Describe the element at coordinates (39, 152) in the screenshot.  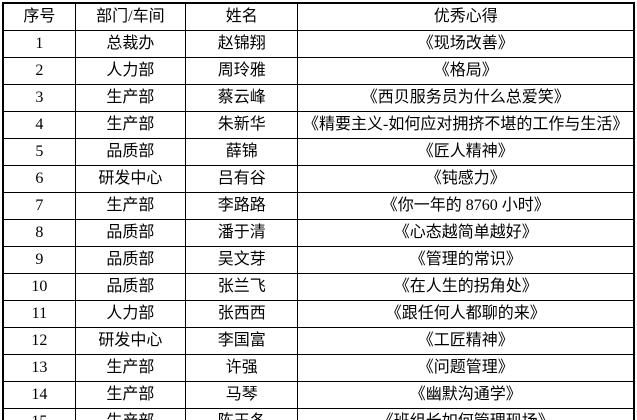
I see `table-cell-no: 5` at that location.